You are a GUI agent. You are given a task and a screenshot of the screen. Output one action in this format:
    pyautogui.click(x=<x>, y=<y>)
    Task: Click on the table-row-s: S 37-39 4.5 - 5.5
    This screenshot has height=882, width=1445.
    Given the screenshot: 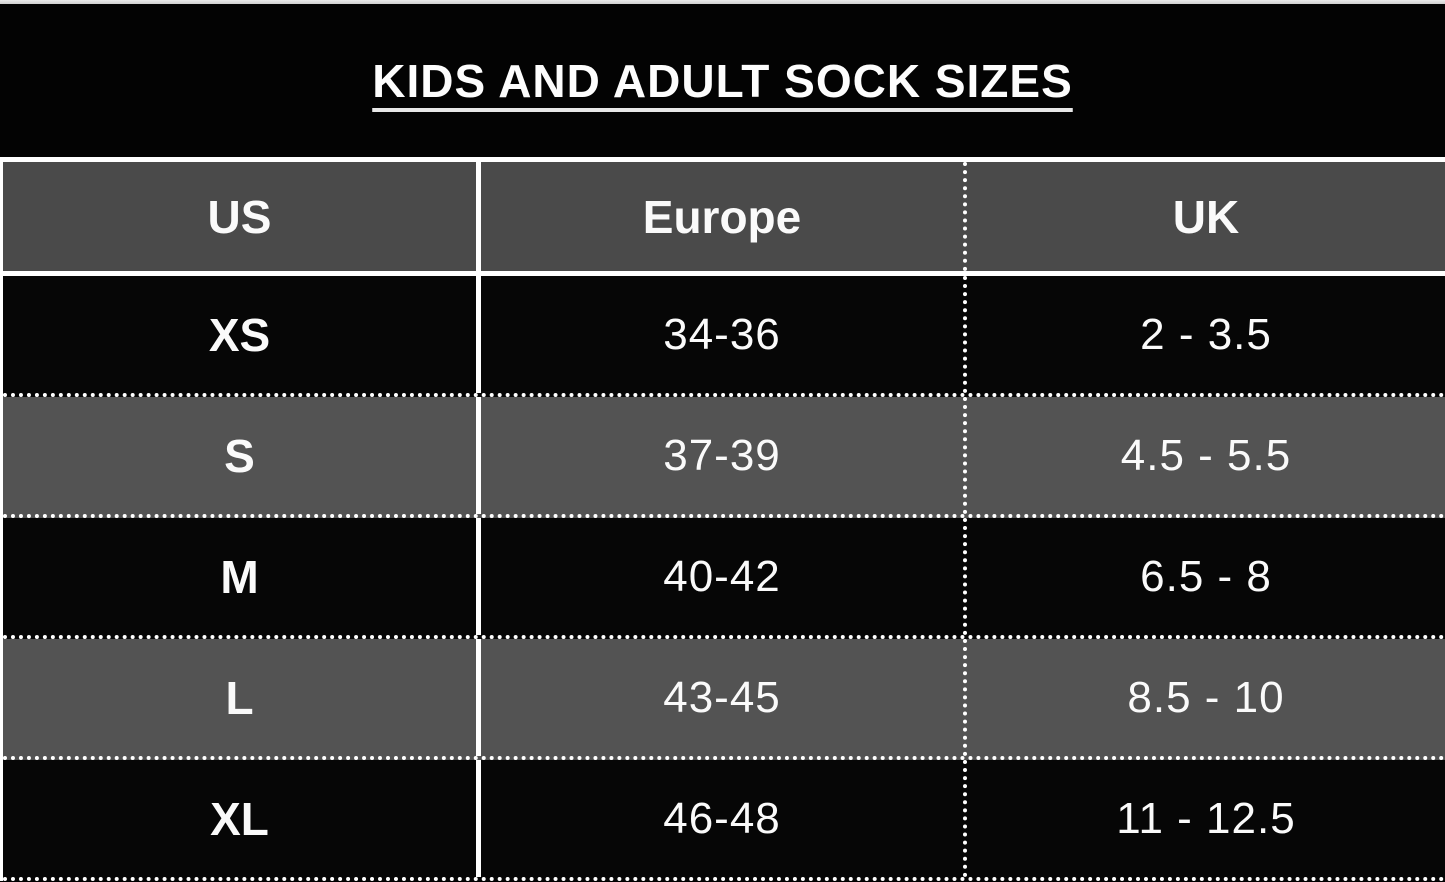 What is the action you would take?
    pyautogui.click(x=724, y=457)
    